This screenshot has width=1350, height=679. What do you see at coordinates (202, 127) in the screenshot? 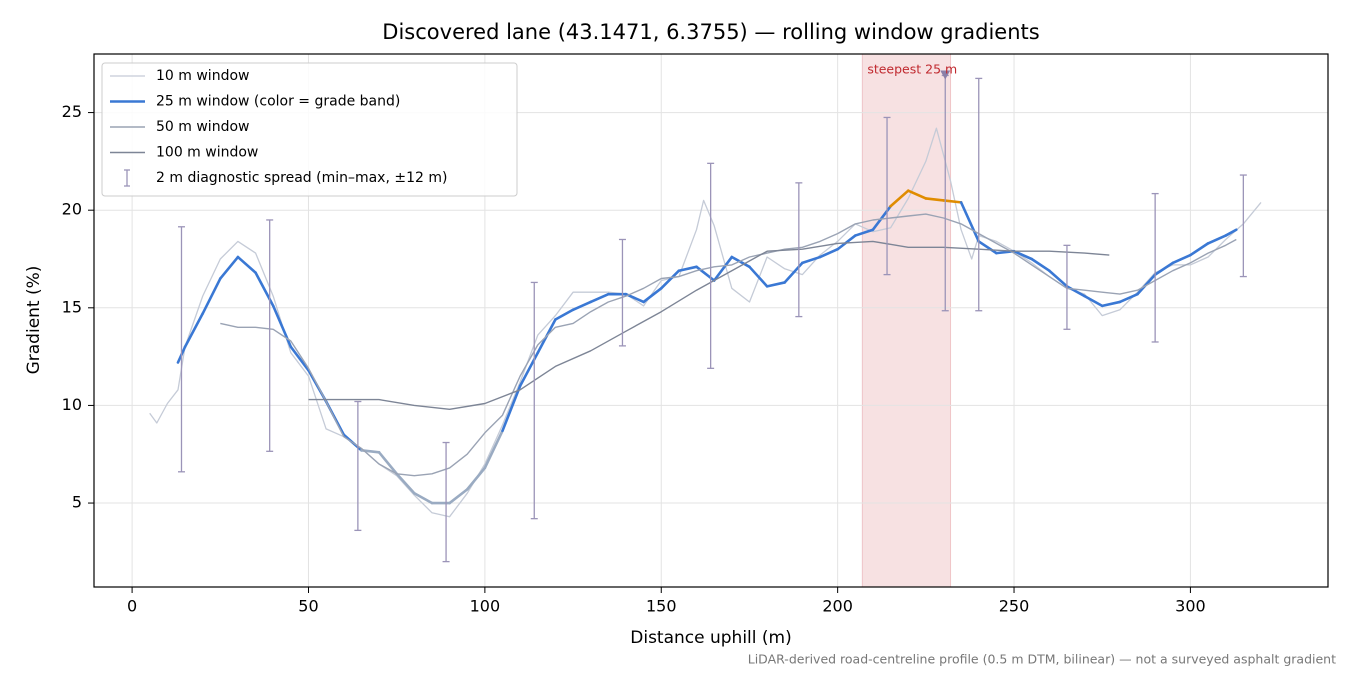
I see `legend-label: 50 m window` at bounding box center [202, 127].